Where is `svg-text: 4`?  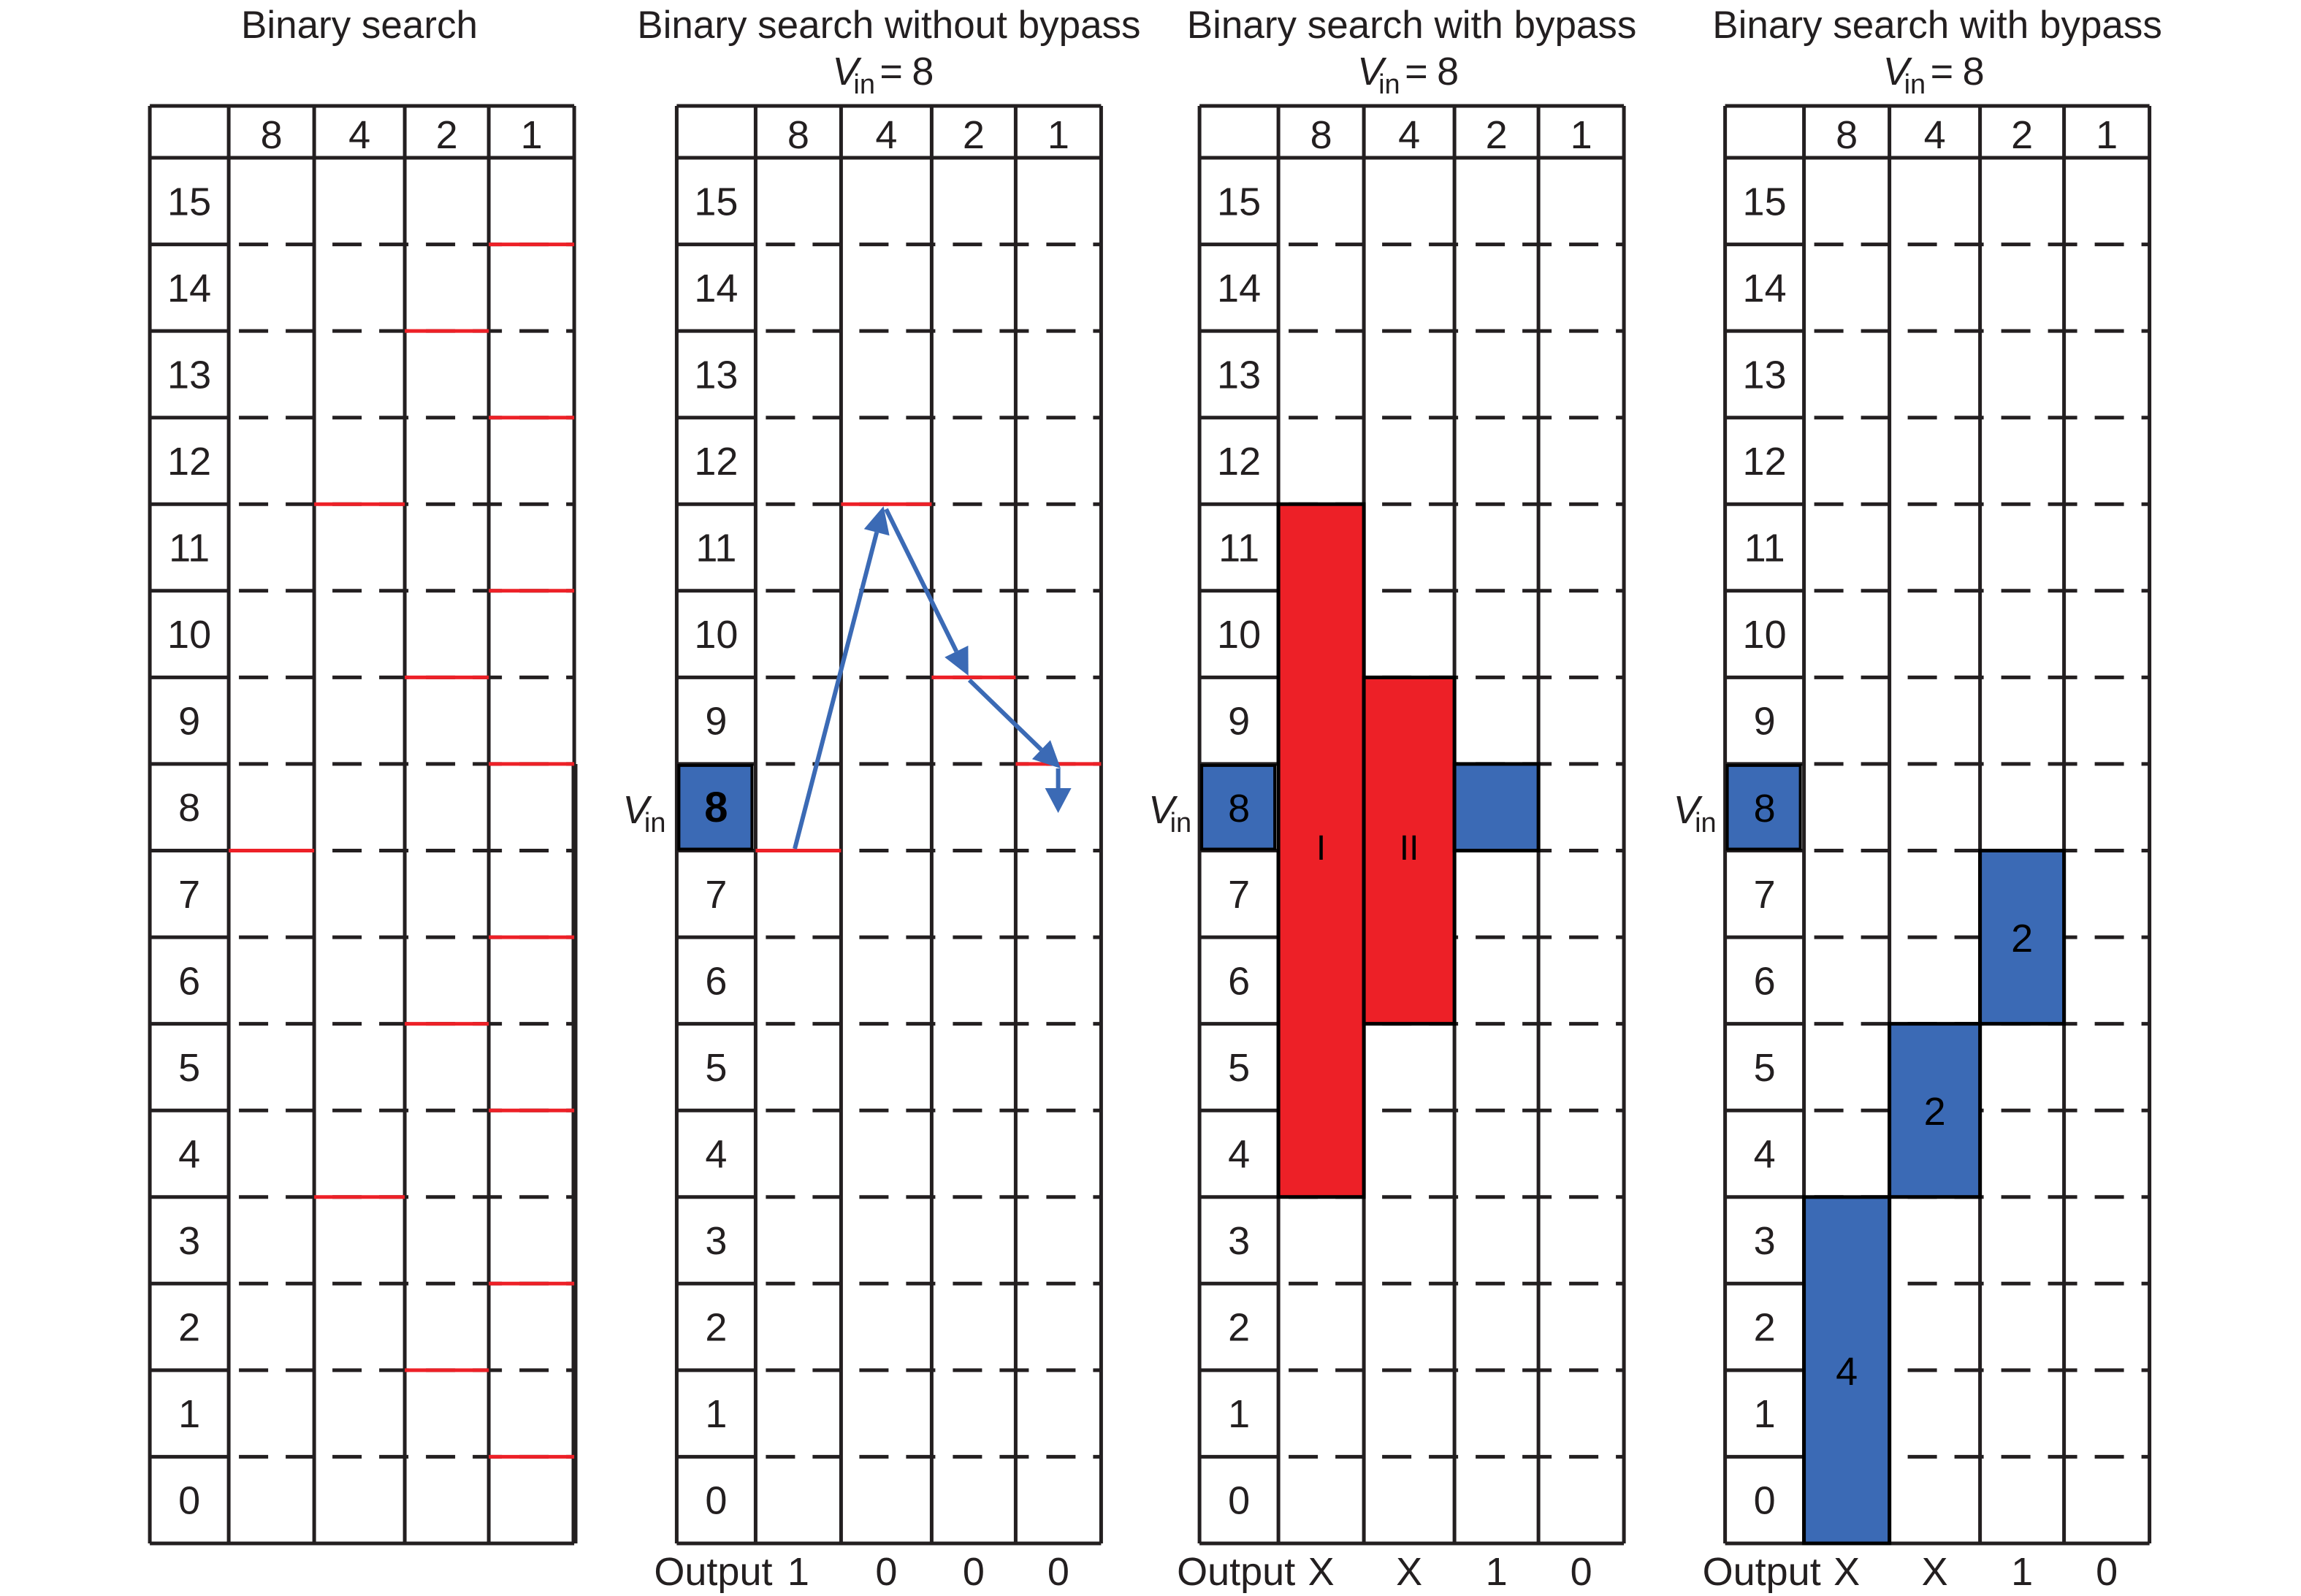
svg-text: 4 is located at coordinates (1847, 1372).